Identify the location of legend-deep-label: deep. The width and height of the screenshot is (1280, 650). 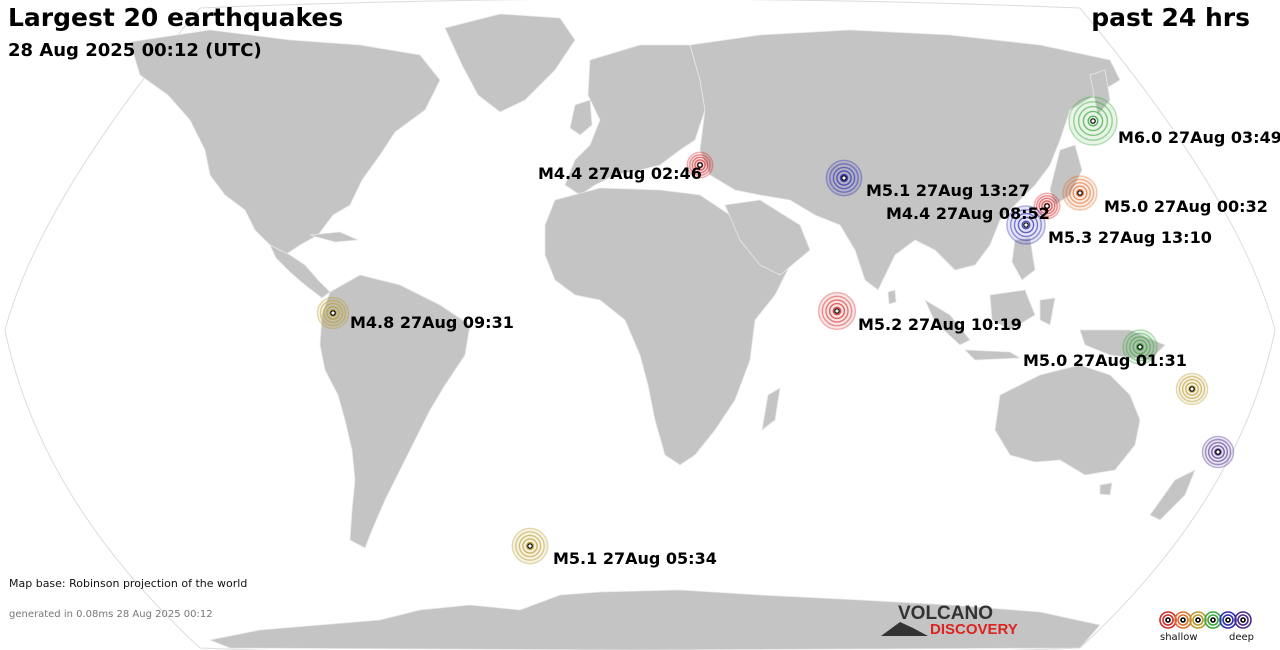
(1241, 637).